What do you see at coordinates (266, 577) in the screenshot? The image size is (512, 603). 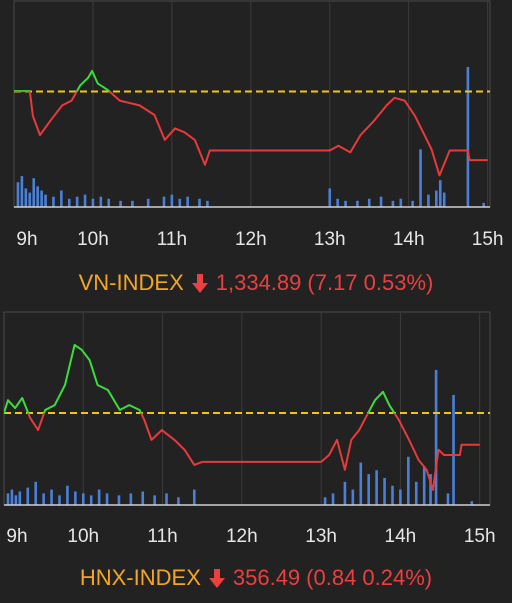 I see `index-last: 356.49` at bounding box center [266, 577].